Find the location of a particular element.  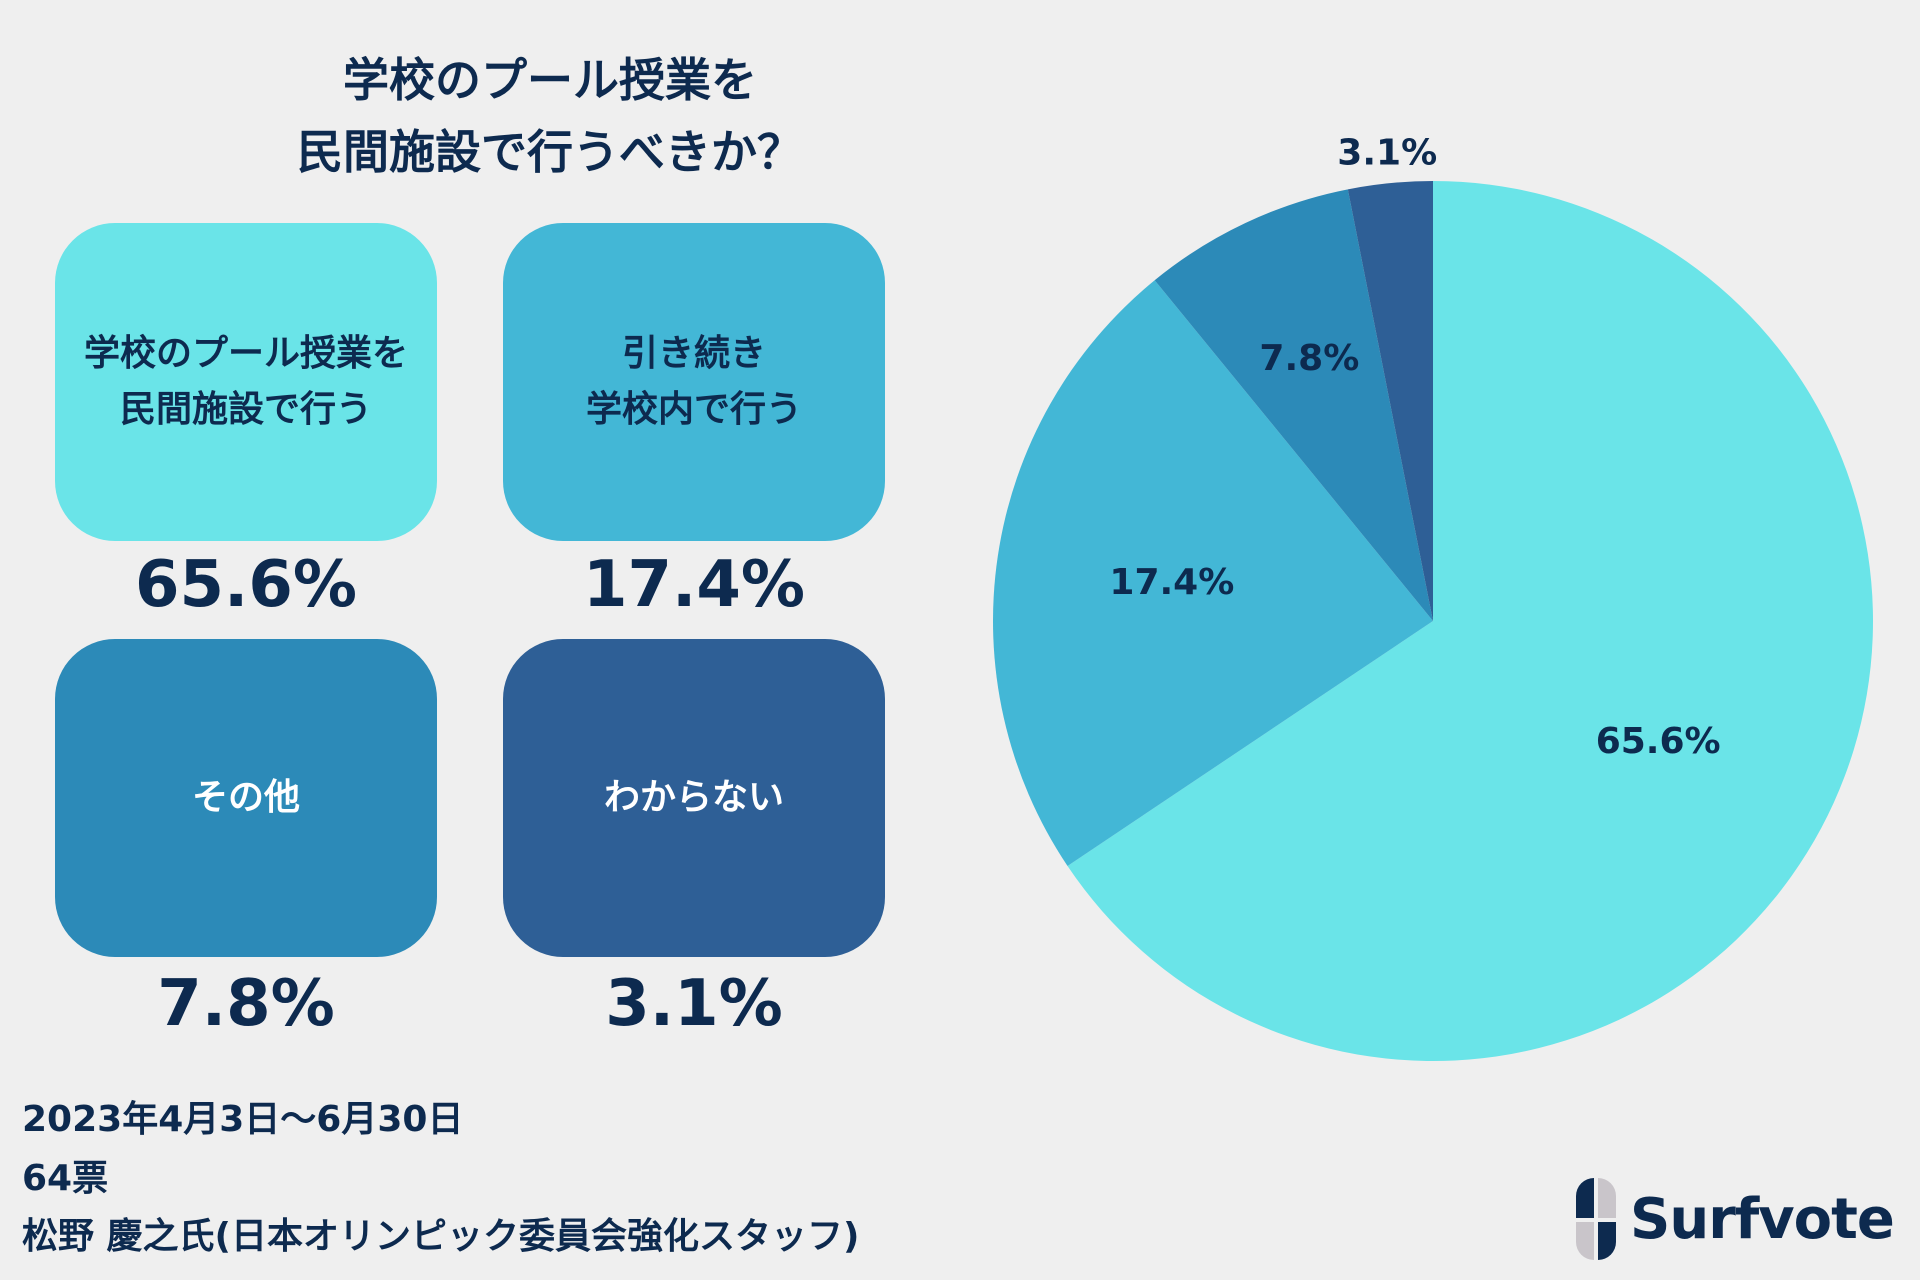

option-box-2: 引き続き 学校内で行う is located at coordinates (694, 382).